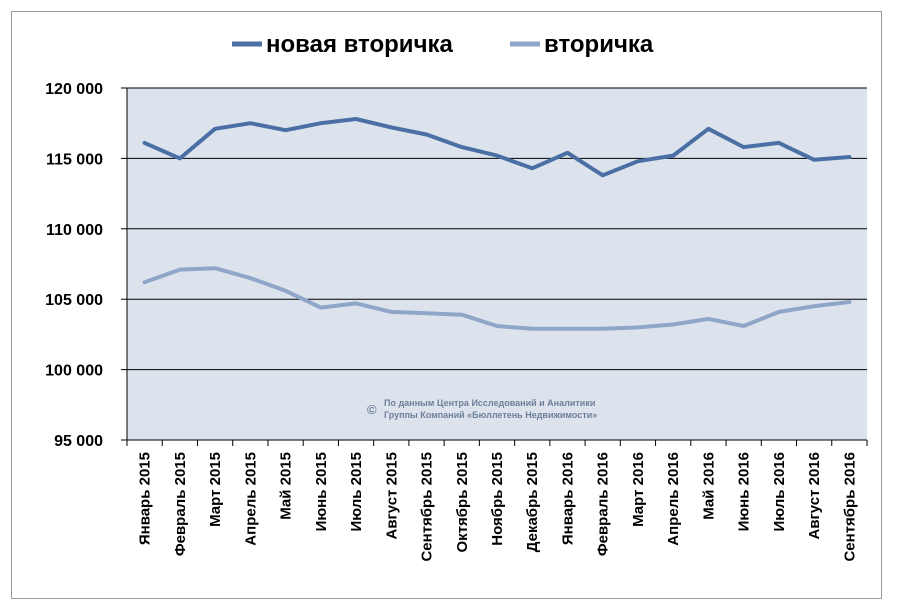  Describe the element at coordinates (849, 507) in the screenshot. I see `x-tick-label: Сентябрь 2016` at that location.